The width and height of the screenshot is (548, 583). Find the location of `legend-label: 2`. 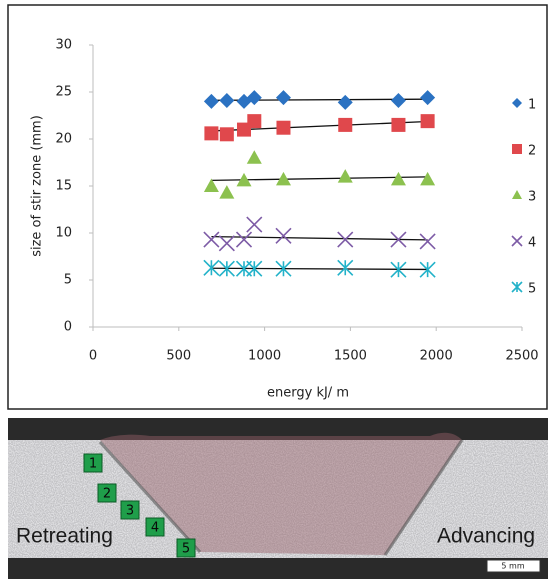

legend-label: 2 is located at coordinates (532, 151).